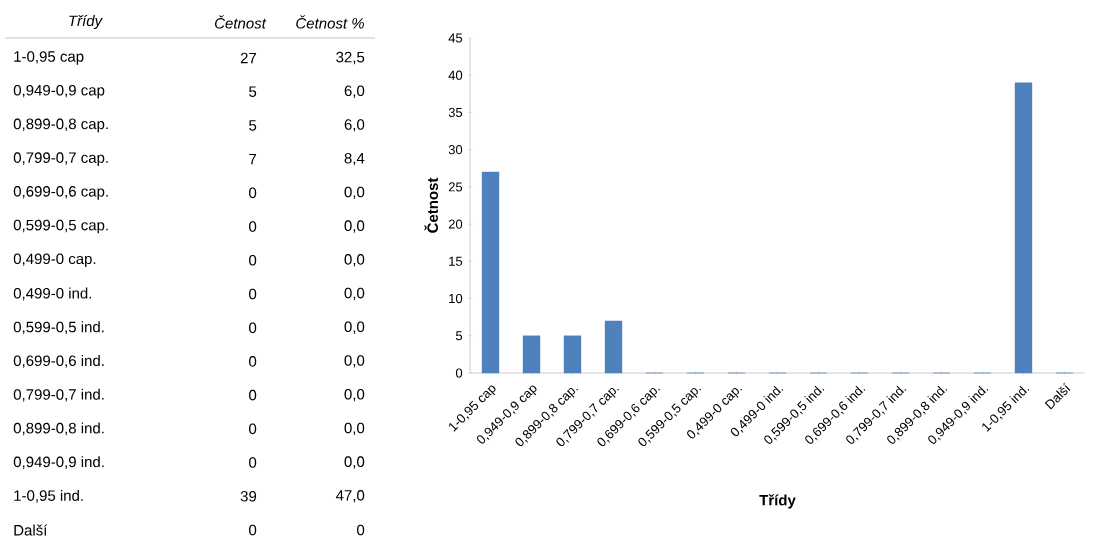 Image resolution: width=1098 pixels, height=540 pixels. I want to click on y-tick-label: 45, so click(455, 38).